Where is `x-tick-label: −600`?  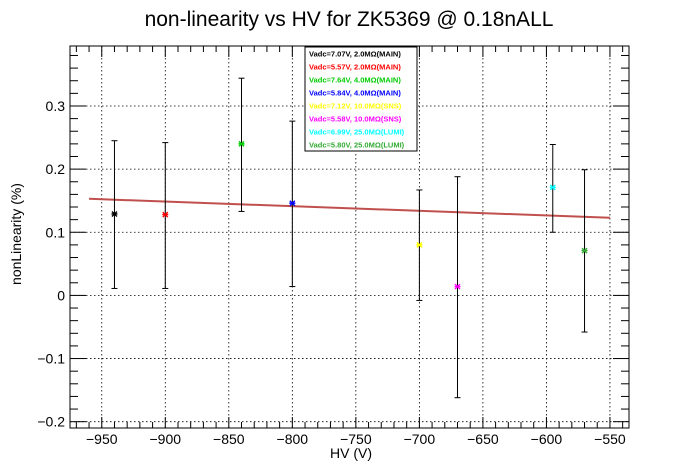 x-tick-label: −600 is located at coordinates (547, 439).